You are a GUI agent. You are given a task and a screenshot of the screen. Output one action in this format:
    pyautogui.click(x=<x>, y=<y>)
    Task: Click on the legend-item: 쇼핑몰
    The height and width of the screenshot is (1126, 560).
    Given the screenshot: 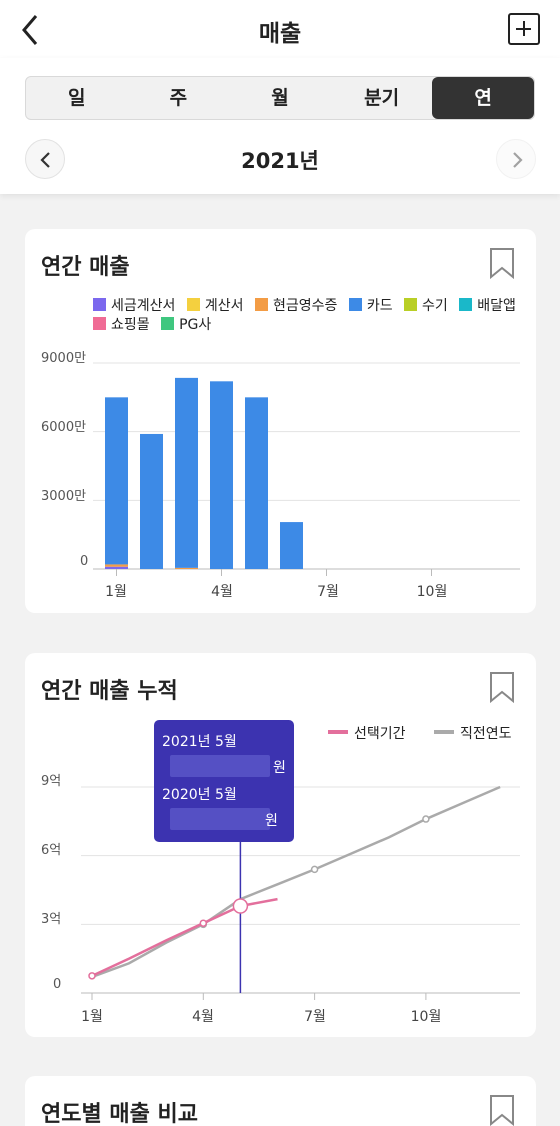 What is the action you would take?
    pyautogui.click(x=121, y=325)
    